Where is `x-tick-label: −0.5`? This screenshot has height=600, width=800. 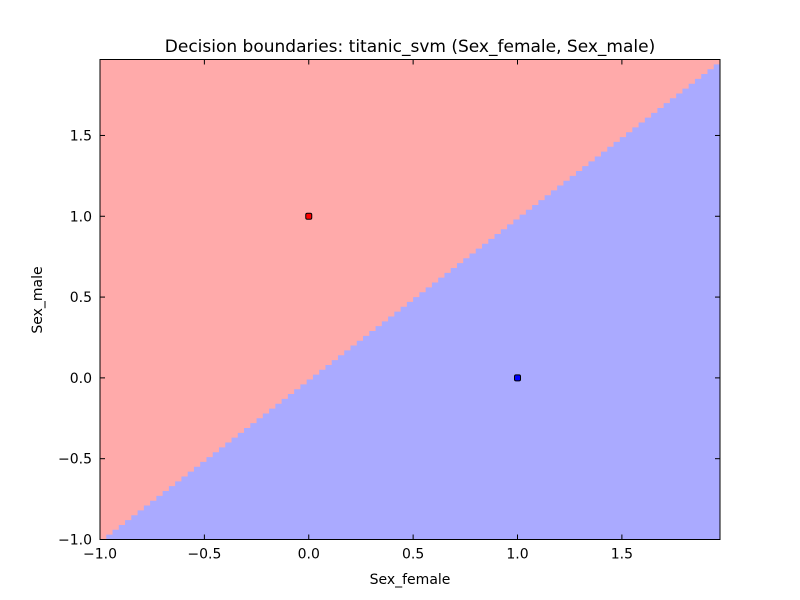
x-tick-label: −0.5 is located at coordinates (204, 555).